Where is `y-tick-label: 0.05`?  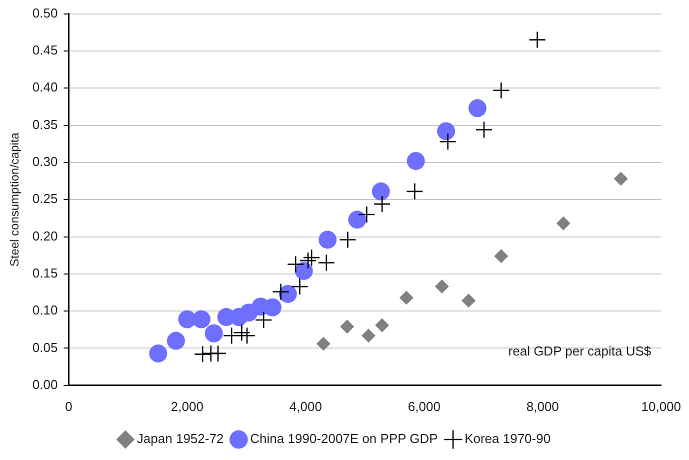 y-tick-label: 0.05 is located at coordinates (45, 347).